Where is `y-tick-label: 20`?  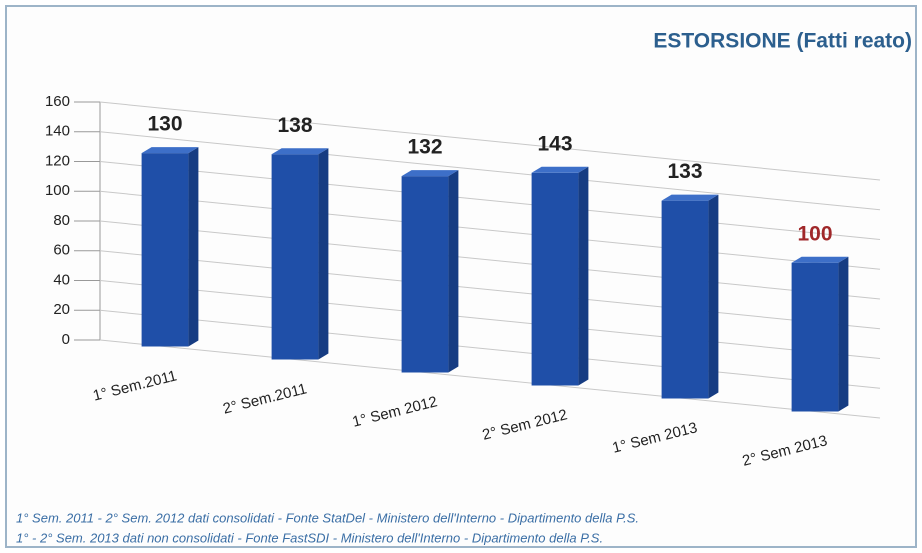
y-tick-label: 20 is located at coordinates (61, 309).